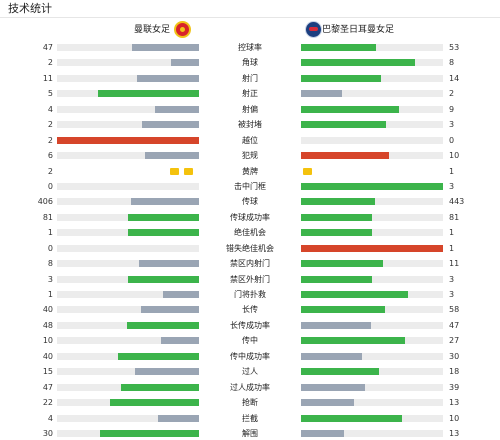 The image size is (500, 440). What do you see at coordinates (30, 8) in the screenshot?
I see `section-title: 技术统计` at bounding box center [30, 8].